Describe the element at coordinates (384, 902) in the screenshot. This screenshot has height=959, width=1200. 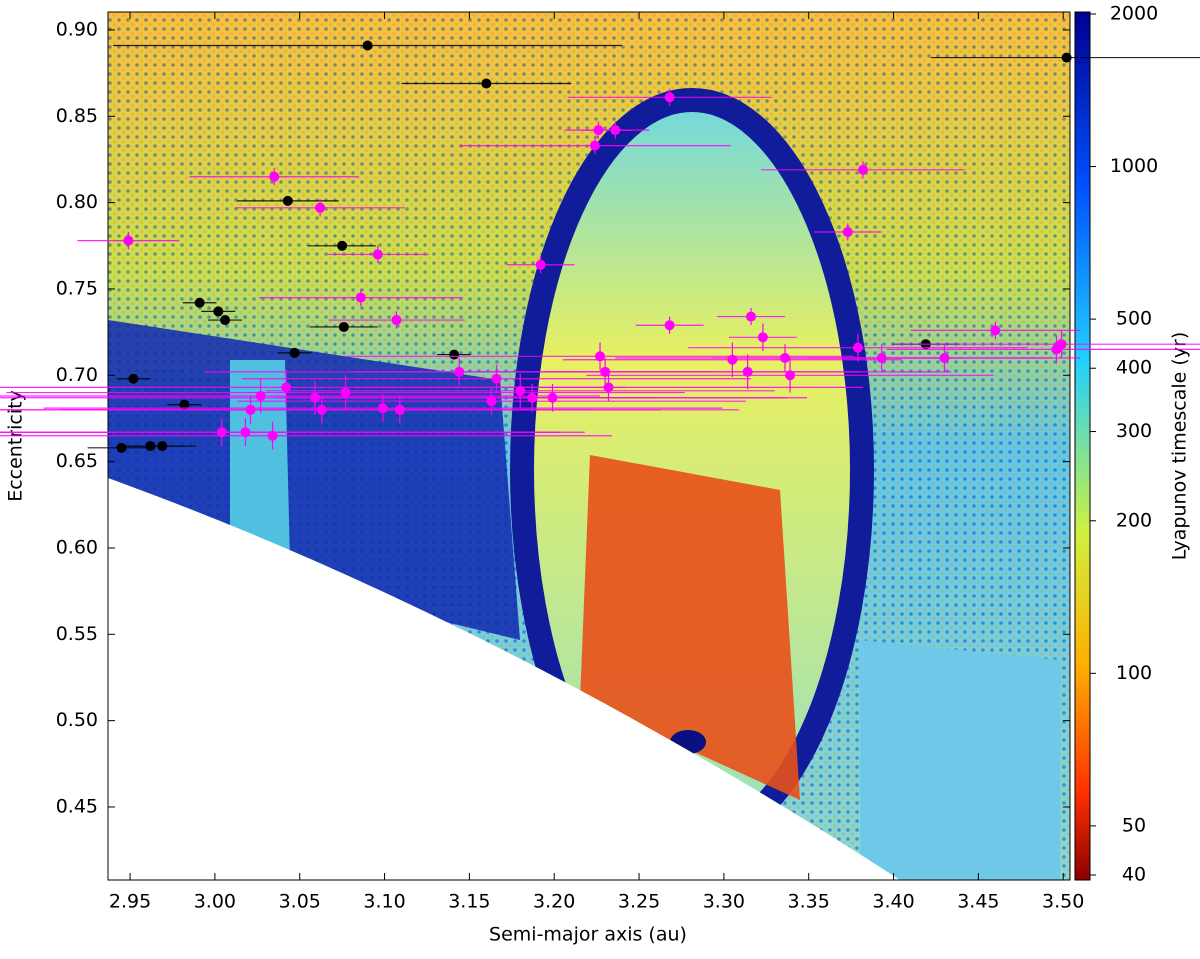
I see `x-tick-label: 3.10` at that location.